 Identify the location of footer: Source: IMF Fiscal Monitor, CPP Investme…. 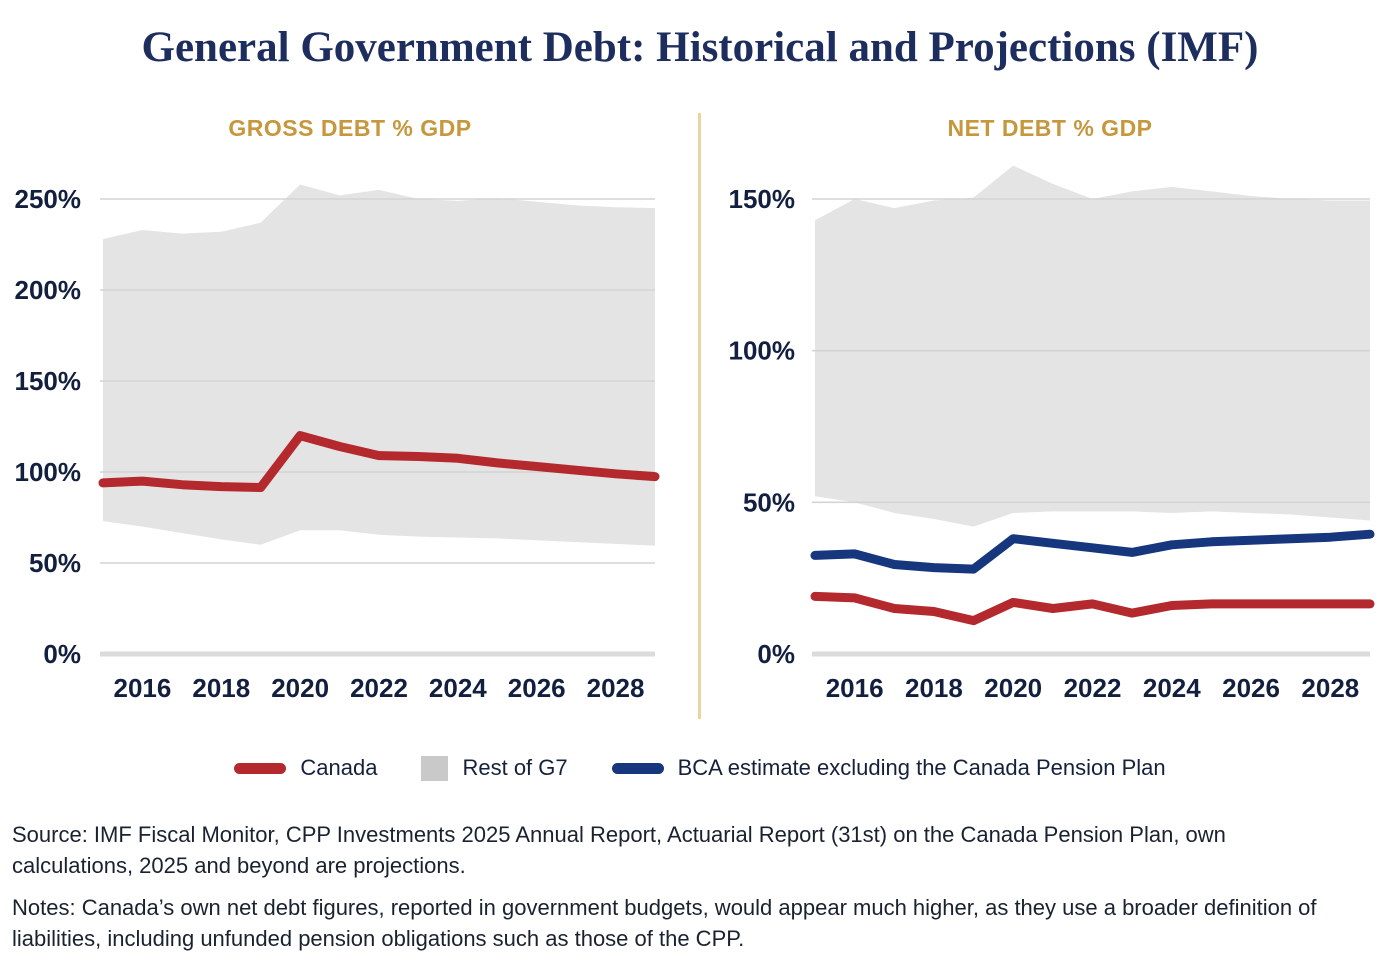
(700, 886).